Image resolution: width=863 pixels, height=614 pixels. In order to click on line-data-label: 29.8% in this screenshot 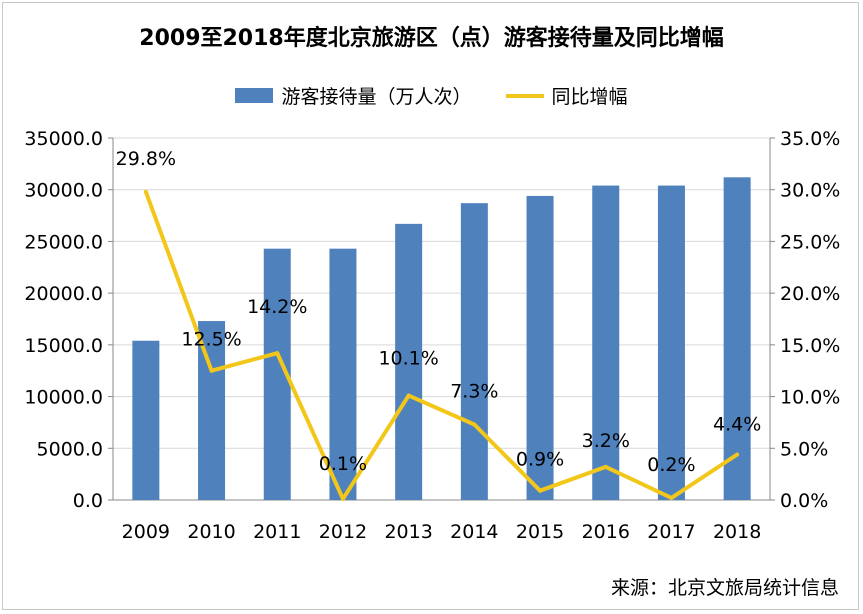, I will do `click(146, 159)`.